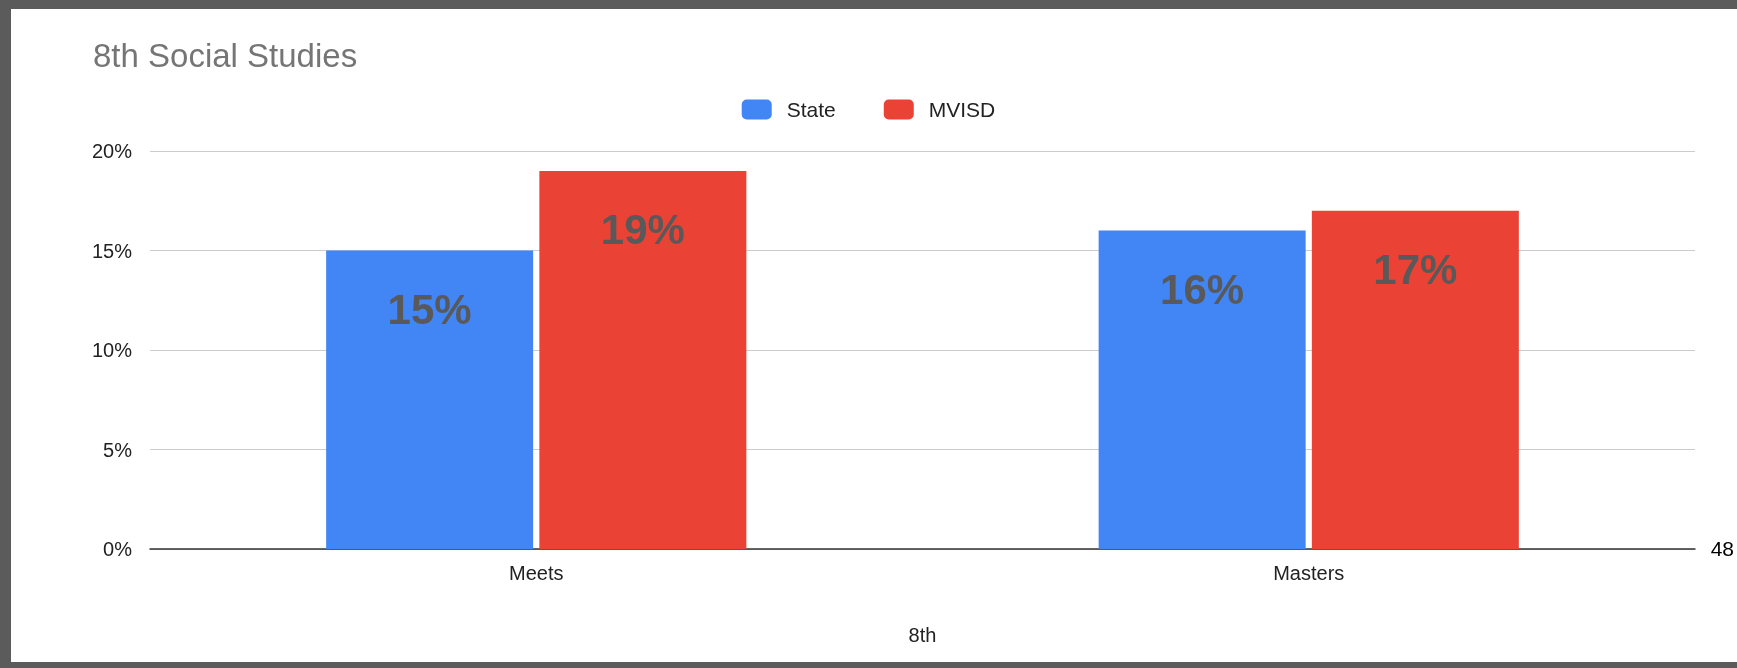 The width and height of the screenshot is (1737, 668). Describe the element at coordinates (118, 549) in the screenshot. I see `y-tick-label: 0%` at that location.